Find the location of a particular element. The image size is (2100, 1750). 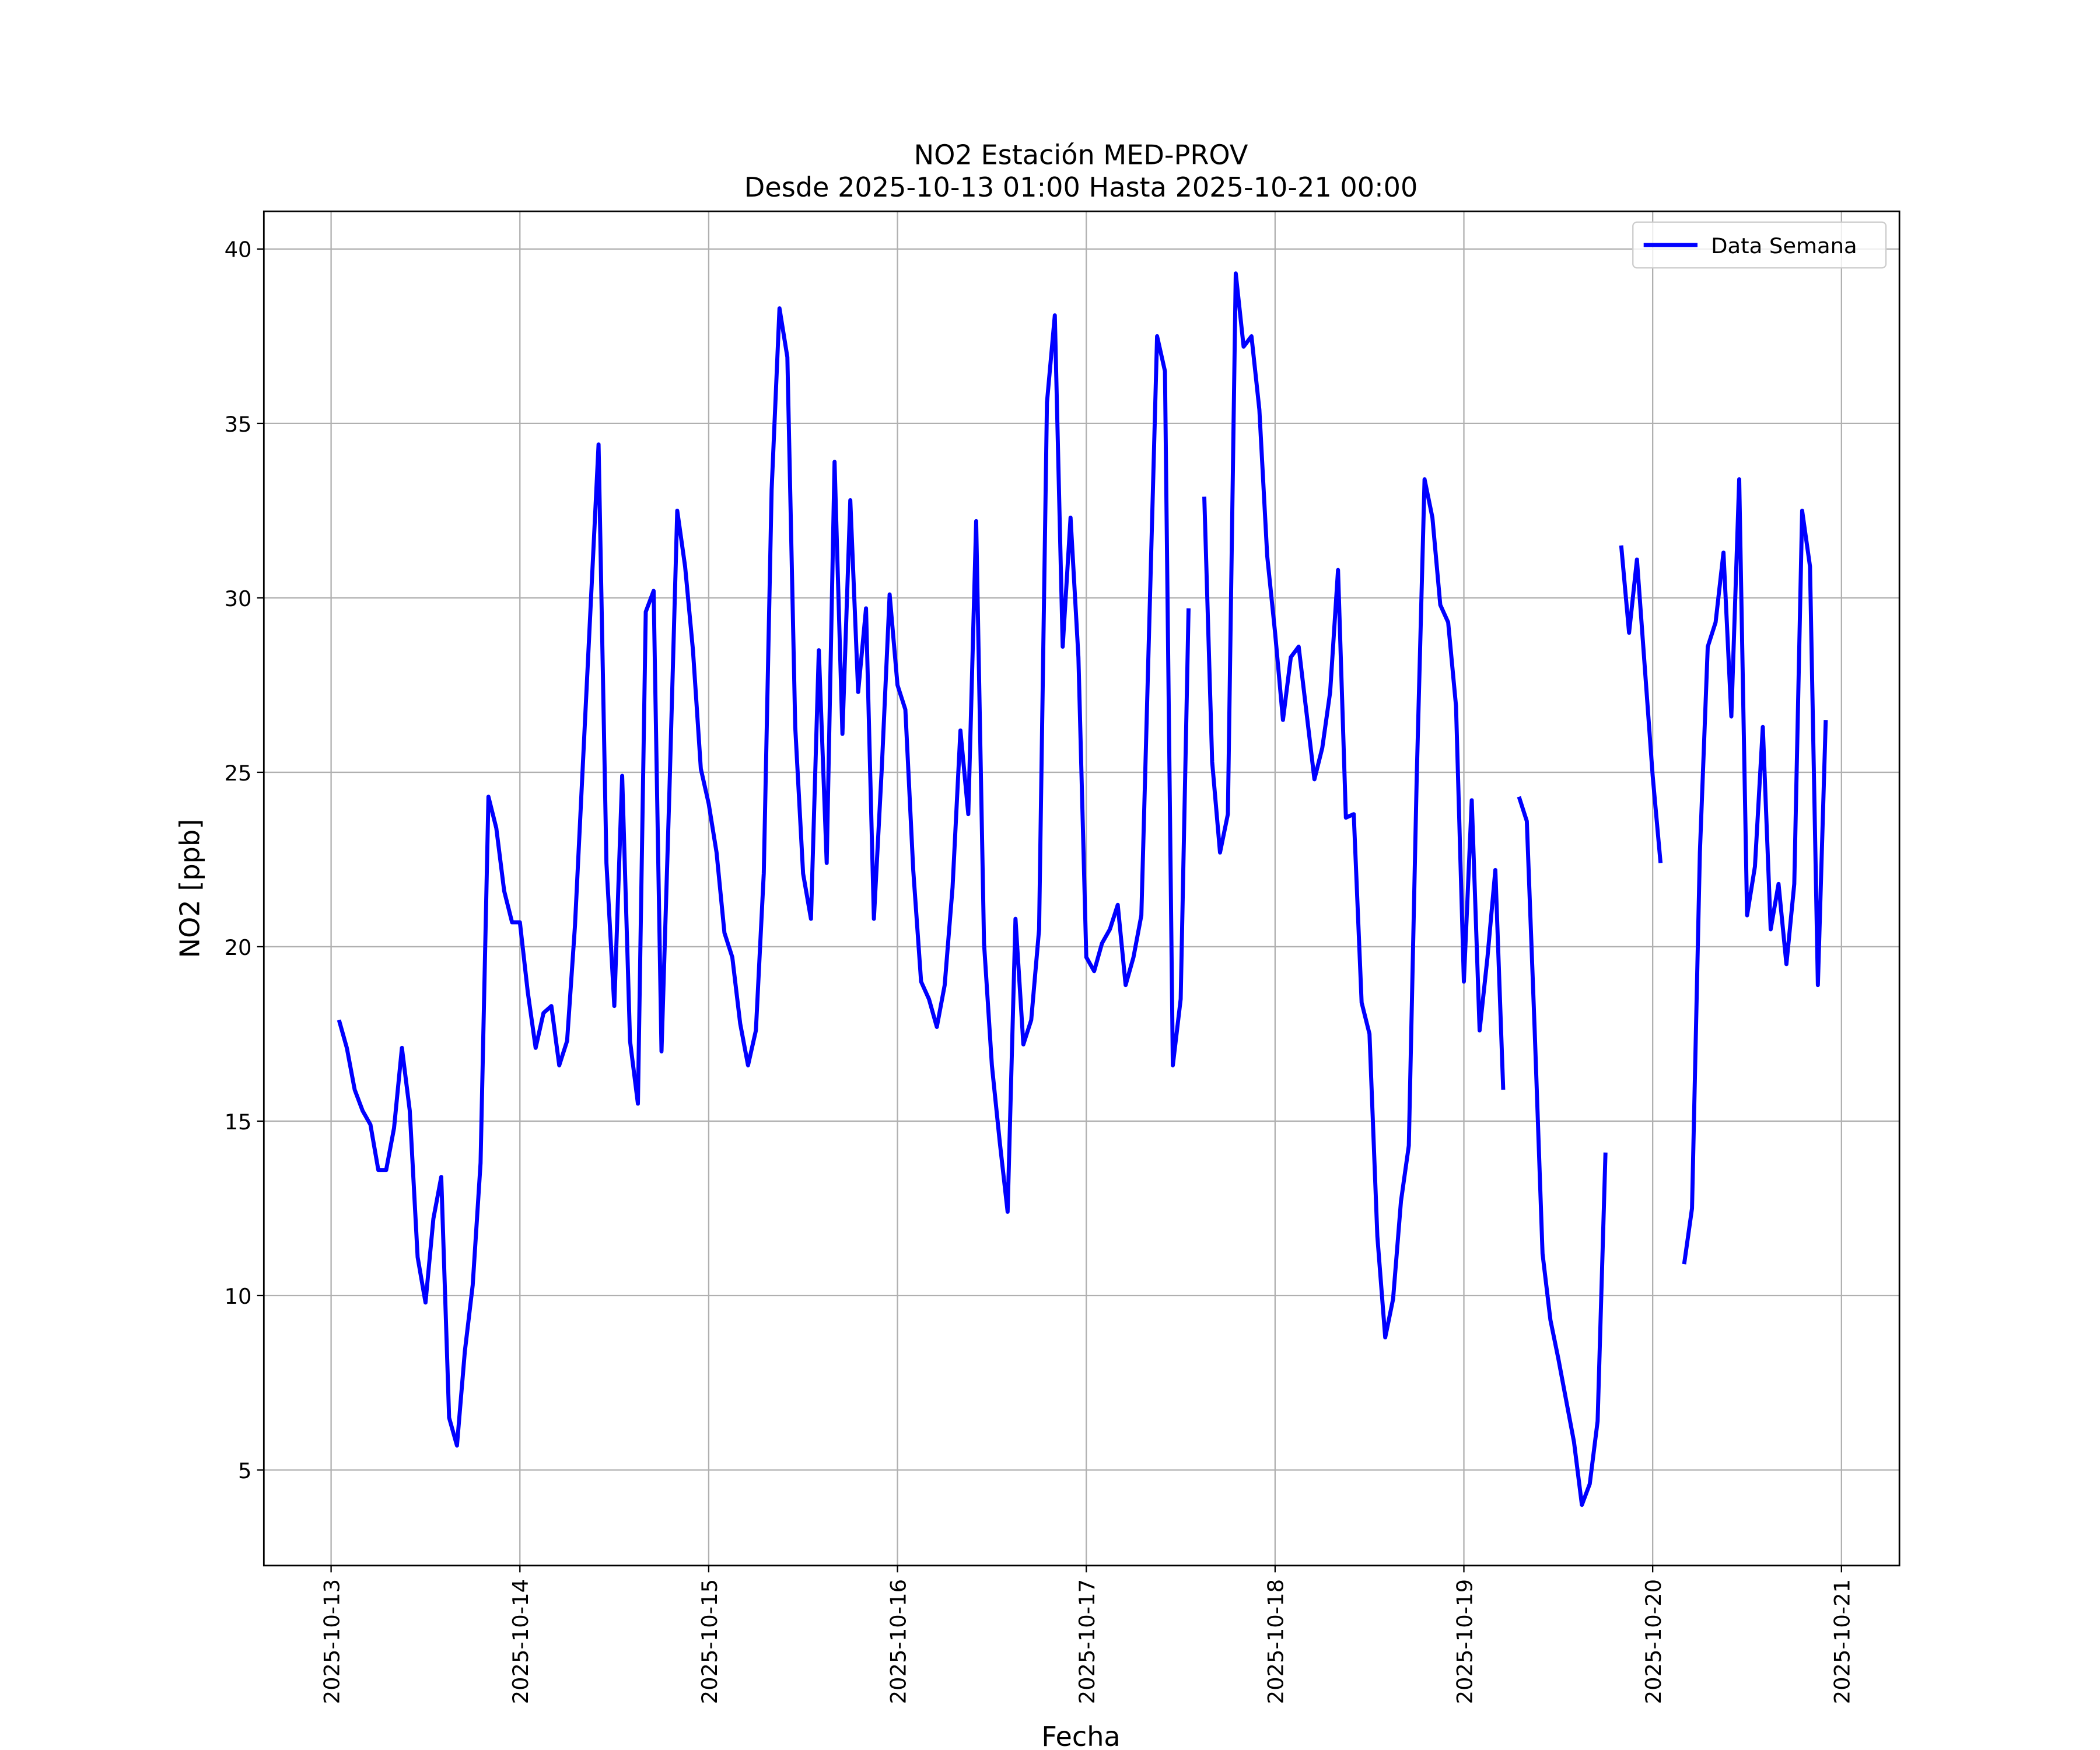

y-tick-label: 35 is located at coordinates (238, 424).